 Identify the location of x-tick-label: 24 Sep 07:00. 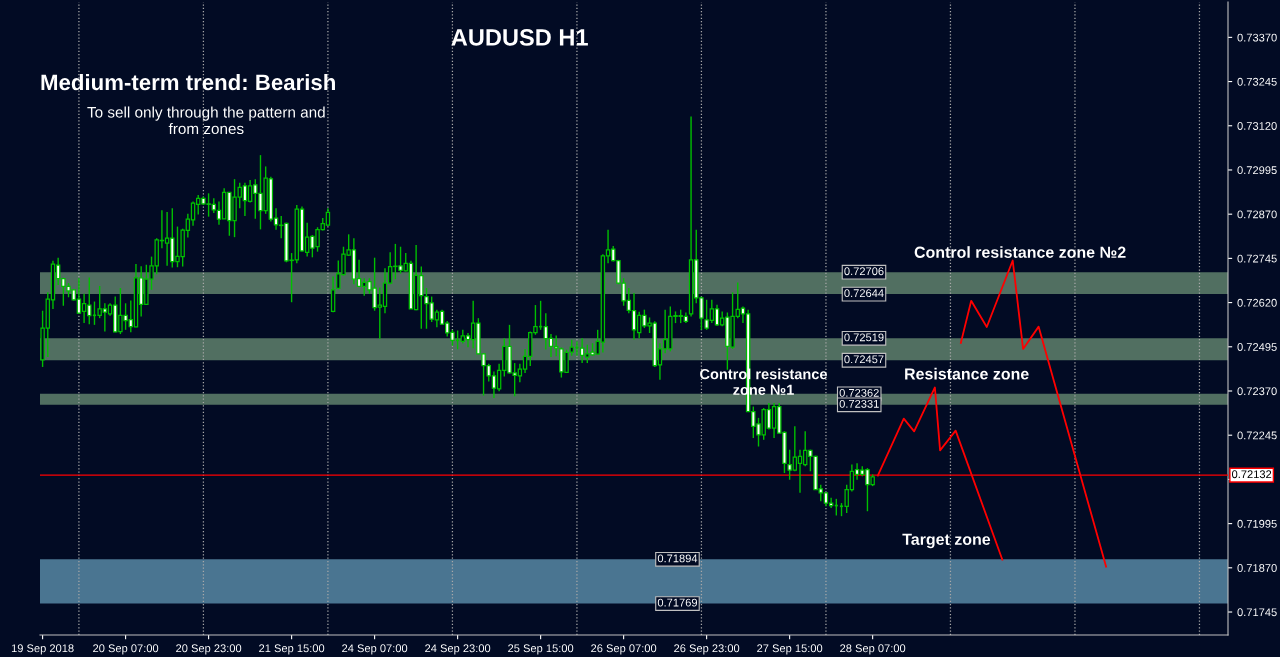
(375, 649).